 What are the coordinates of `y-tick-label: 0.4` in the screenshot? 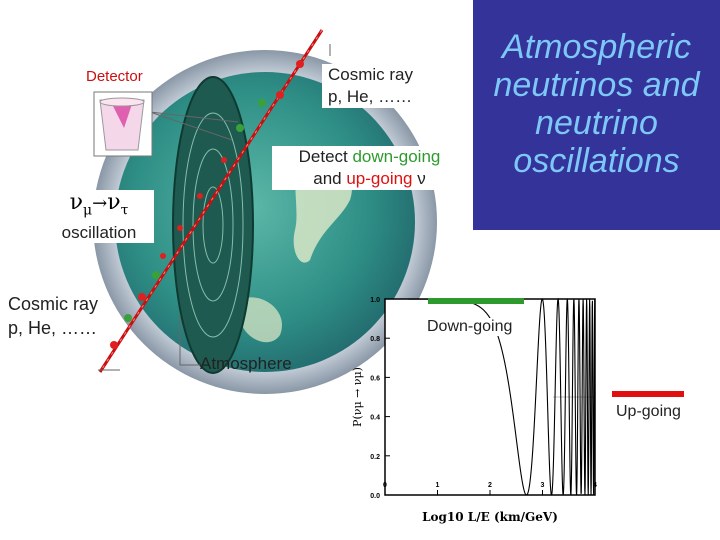 It's located at (375, 418).